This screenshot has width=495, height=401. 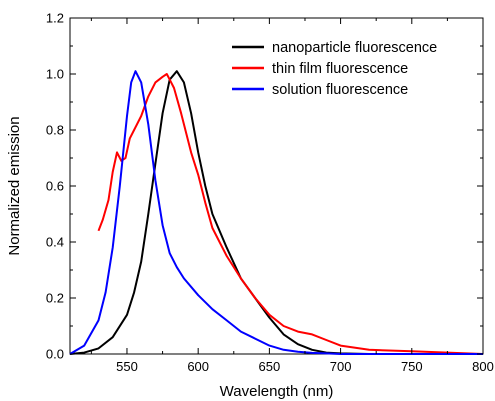 I want to click on legend-label: nanoparticle fluorescence, so click(x=354, y=48).